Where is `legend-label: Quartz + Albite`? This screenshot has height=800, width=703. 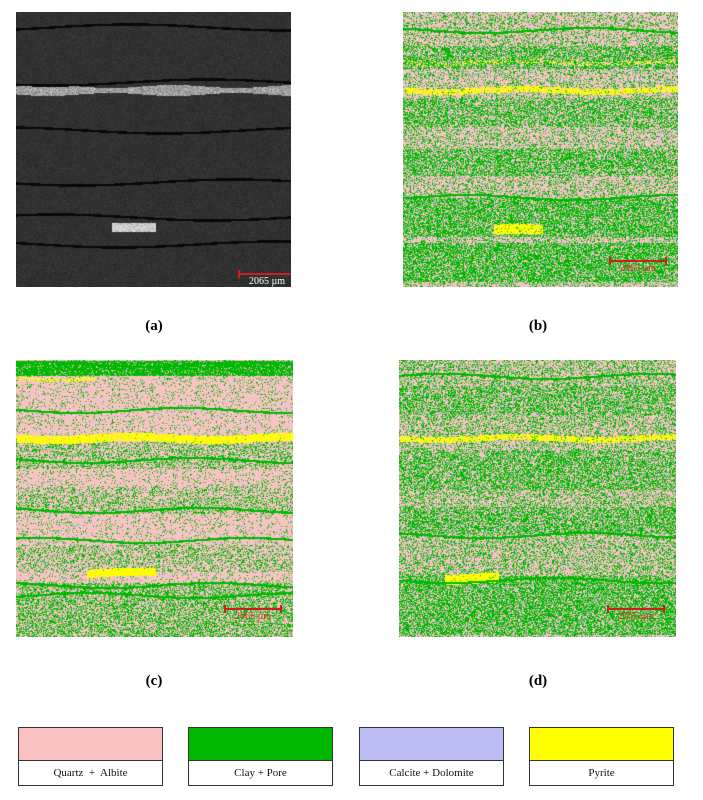
legend-label: Quartz + Albite is located at coordinates (90, 773).